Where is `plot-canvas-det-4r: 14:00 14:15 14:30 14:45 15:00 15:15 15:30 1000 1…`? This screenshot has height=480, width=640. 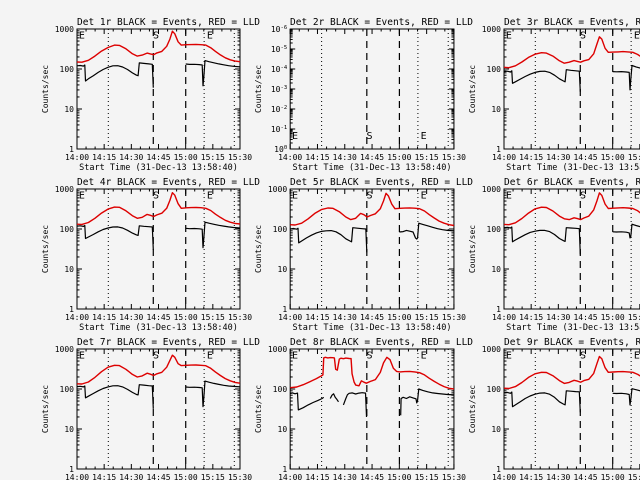
plot-canvas-det-4r: 14:00 14:15 14:30 14:45 15:00 15:15 15:30 1000 1… is located at coordinates (146, 259).